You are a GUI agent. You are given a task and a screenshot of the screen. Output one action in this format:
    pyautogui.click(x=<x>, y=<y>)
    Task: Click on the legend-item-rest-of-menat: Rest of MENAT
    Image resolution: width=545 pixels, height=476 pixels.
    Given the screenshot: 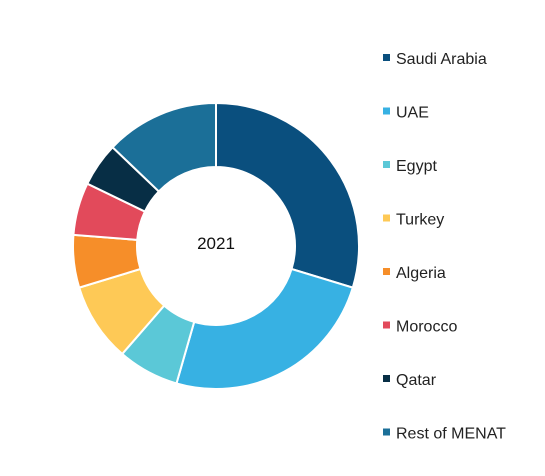 What is the action you would take?
    pyautogui.click(x=444, y=434)
    